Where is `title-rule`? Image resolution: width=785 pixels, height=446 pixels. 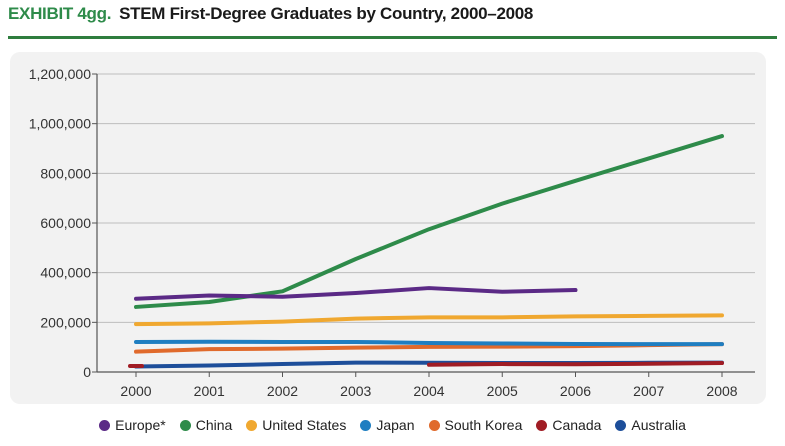
title-rule is located at coordinates (392, 37).